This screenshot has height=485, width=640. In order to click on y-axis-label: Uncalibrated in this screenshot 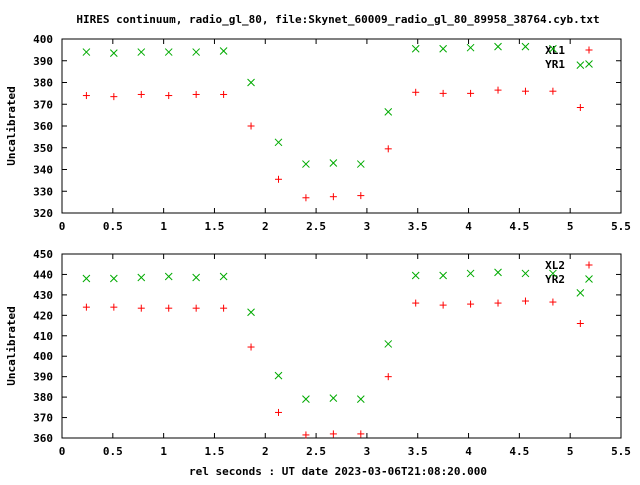, I will do `click(11, 125)`.